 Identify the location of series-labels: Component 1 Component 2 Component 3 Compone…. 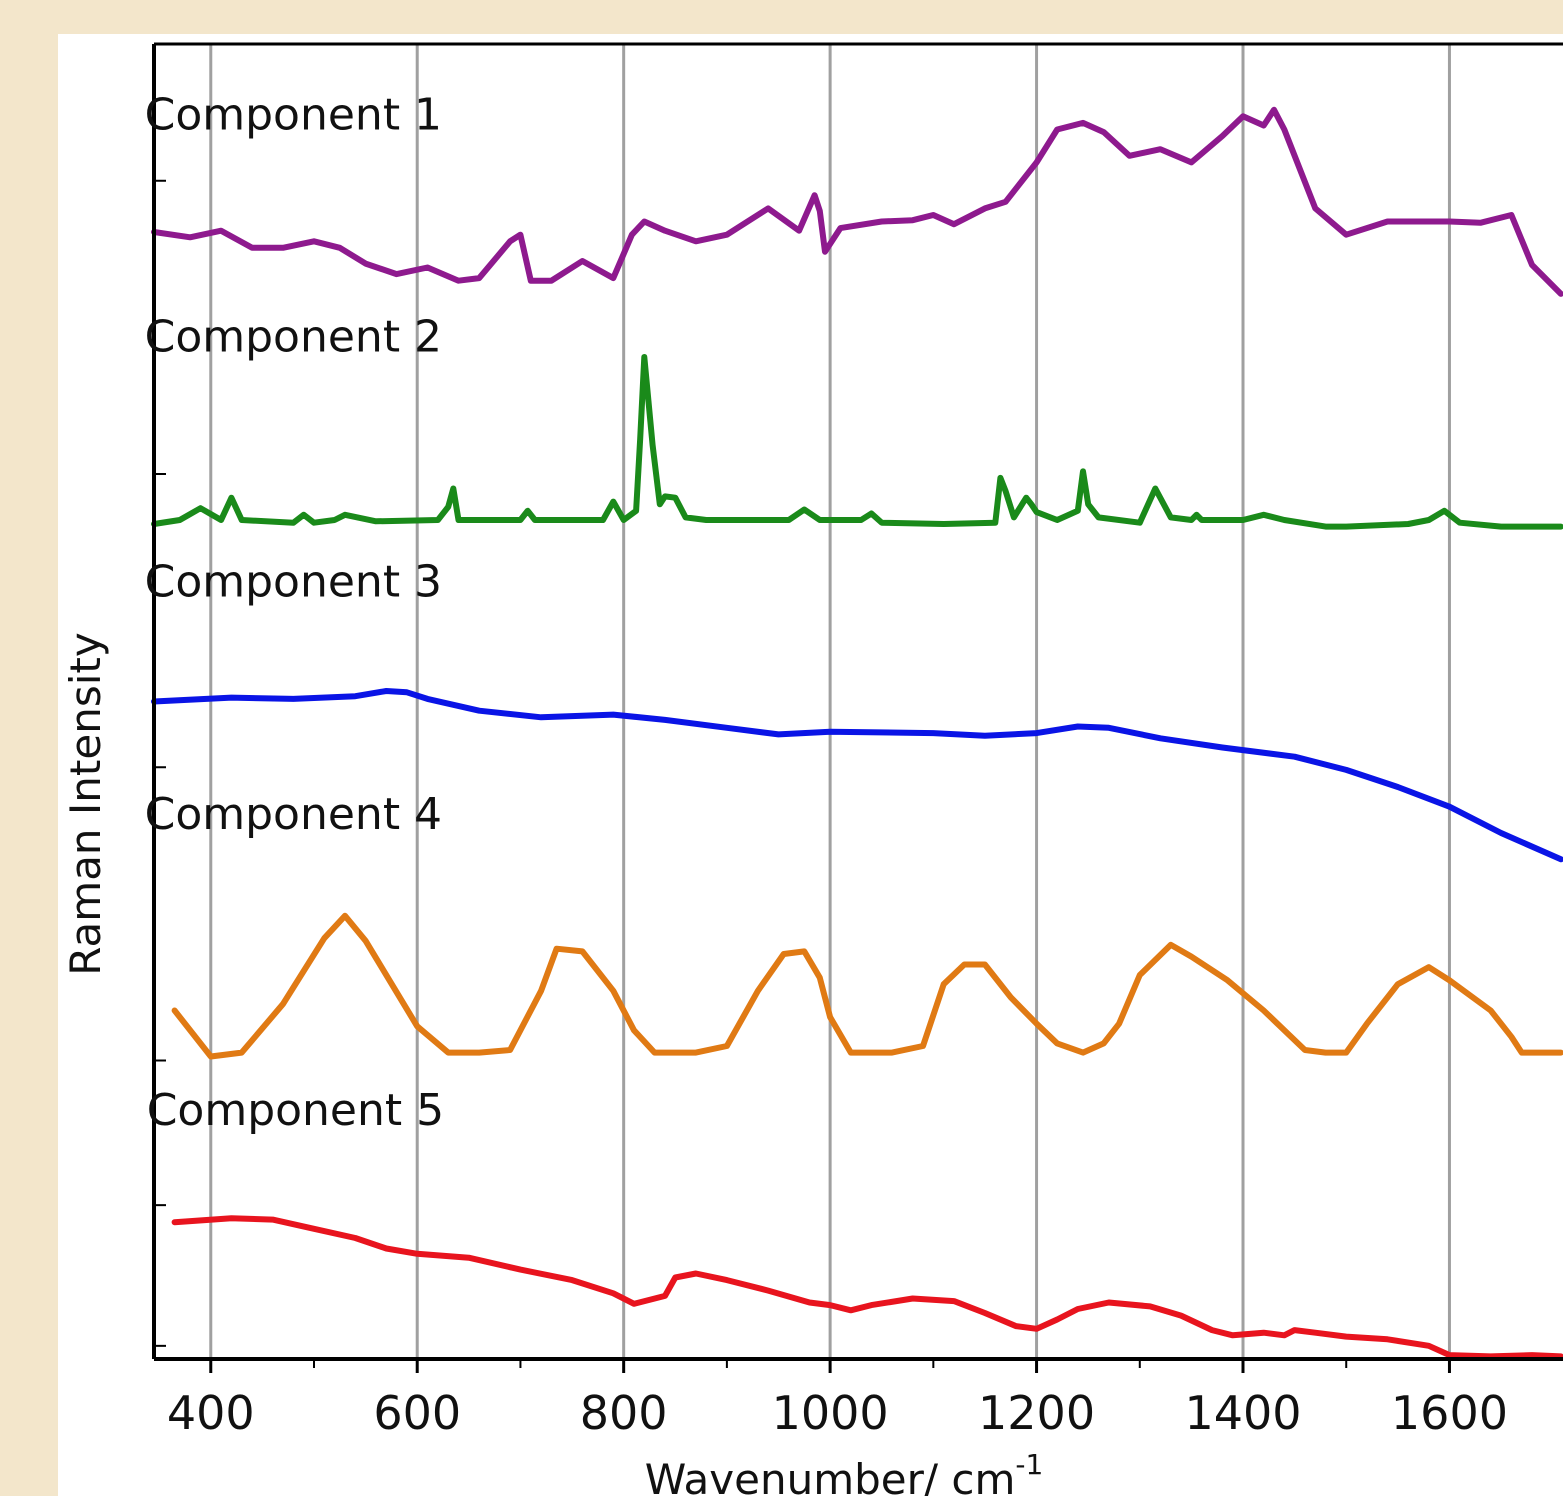
(295, 612).